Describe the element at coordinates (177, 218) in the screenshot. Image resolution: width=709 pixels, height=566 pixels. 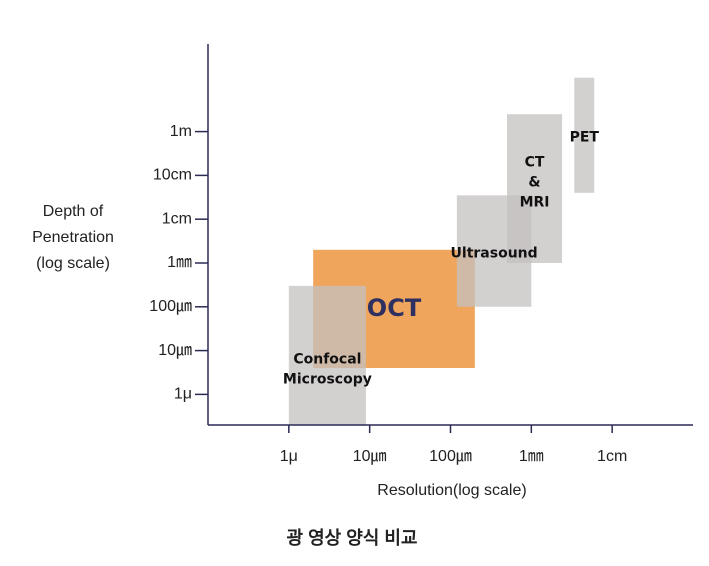
I see `y-tick-label: 1cm` at that location.